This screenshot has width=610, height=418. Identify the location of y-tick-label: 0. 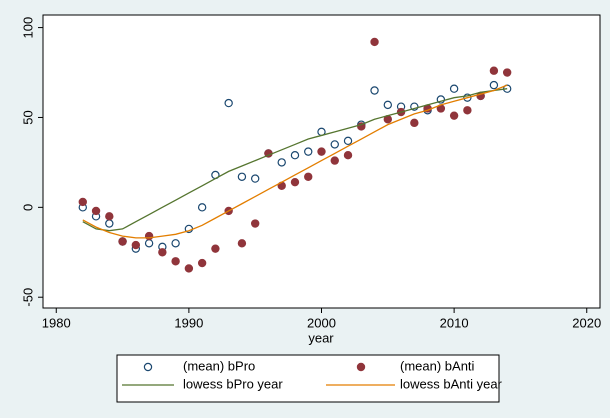
(27, 207).